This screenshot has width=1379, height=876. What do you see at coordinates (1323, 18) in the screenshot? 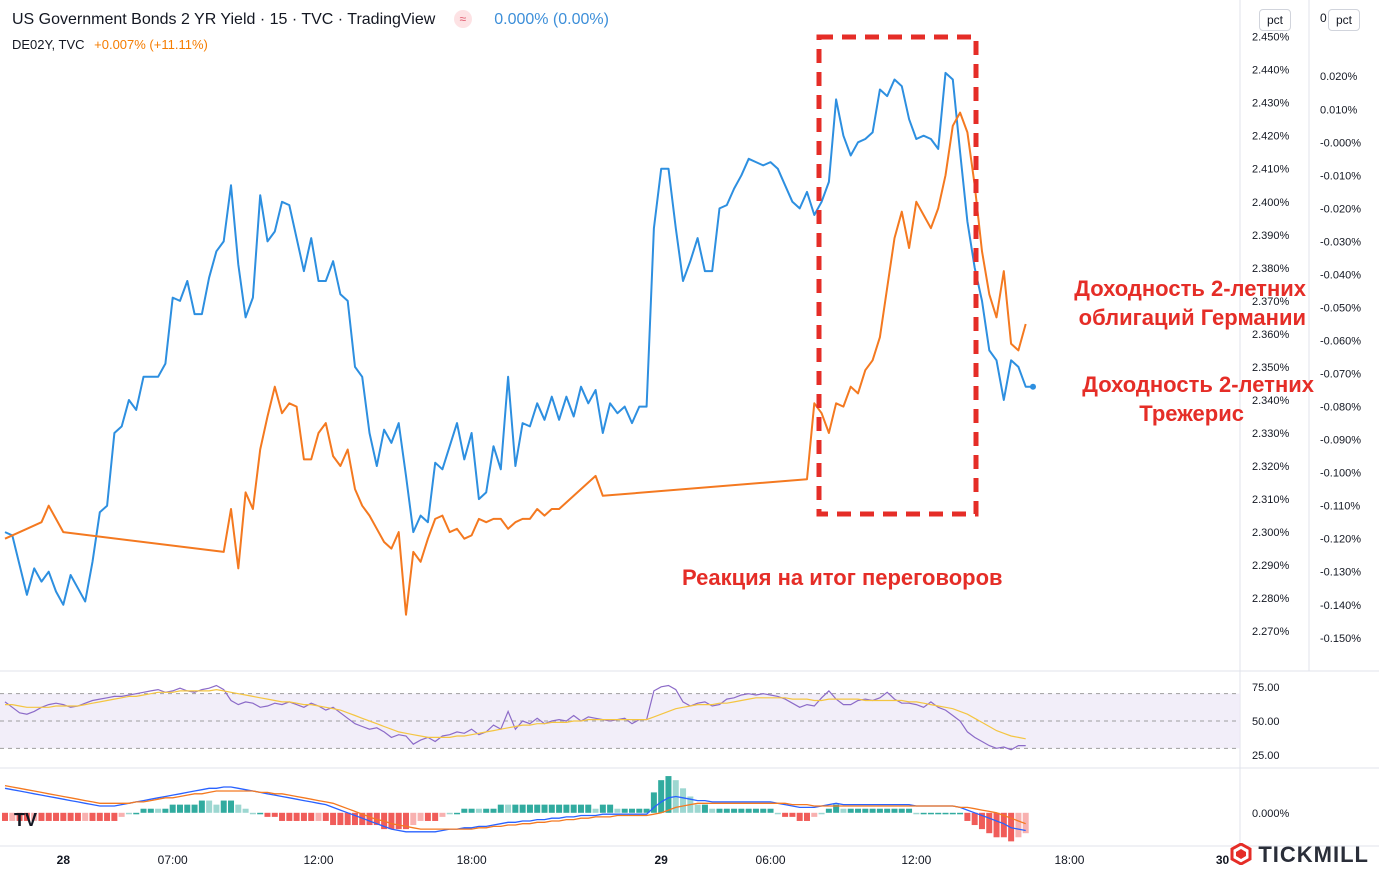
I see `right-scale-prefix: 0` at bounding box center [1323, 18].